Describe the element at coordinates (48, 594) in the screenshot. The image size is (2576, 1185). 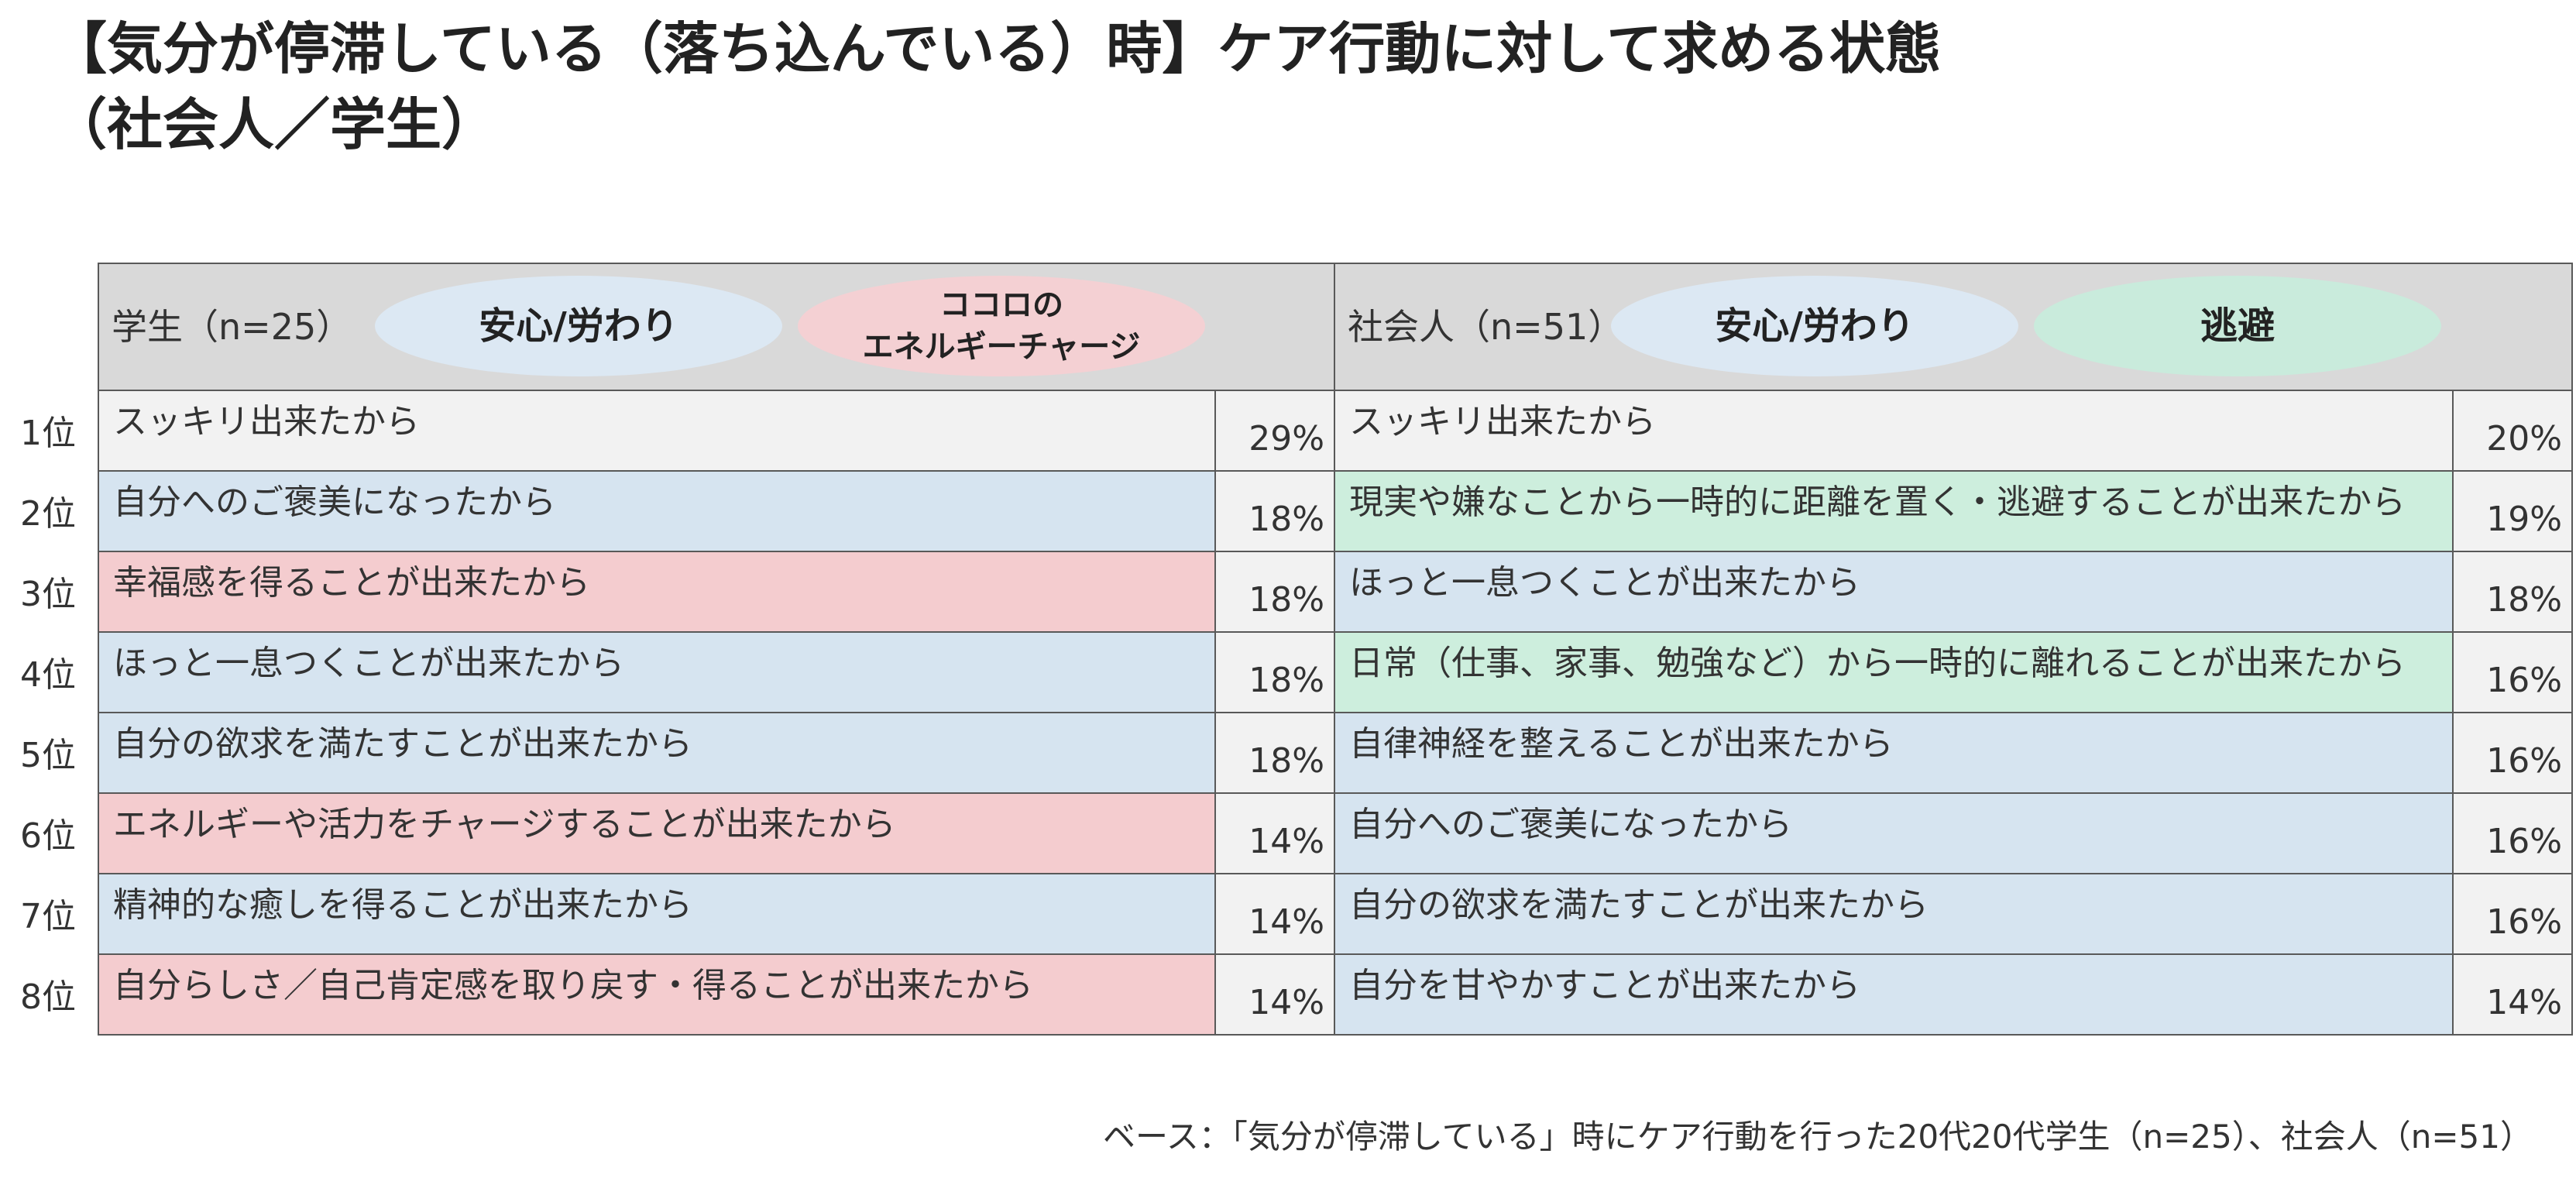
I see `rank-label: 3位` at that location.